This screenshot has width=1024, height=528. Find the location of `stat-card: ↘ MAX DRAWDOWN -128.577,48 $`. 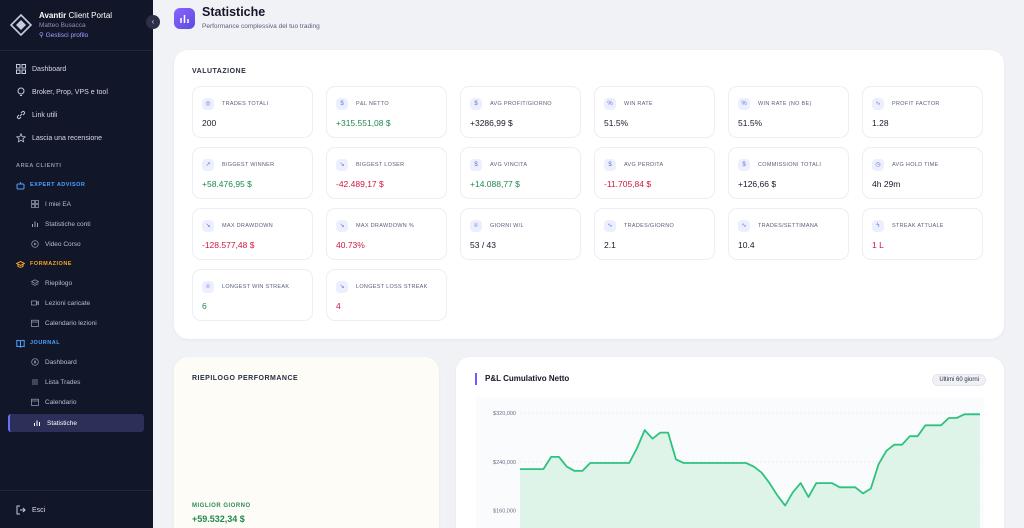

stat-card: ↘ MAX DRAWDOWN -128.577,48 $ is located at coordinates (252, 234).